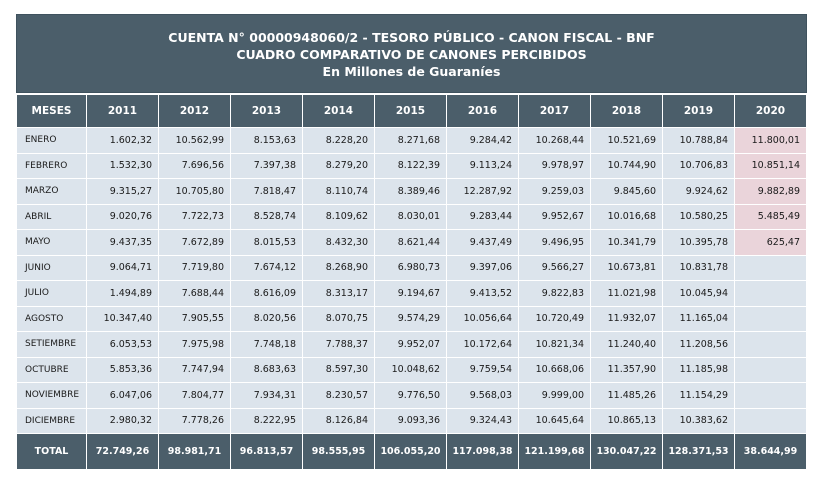 This screenshot has height=498, width=823. I want to click on value-cell: 8.597,30, so click(338, 369).